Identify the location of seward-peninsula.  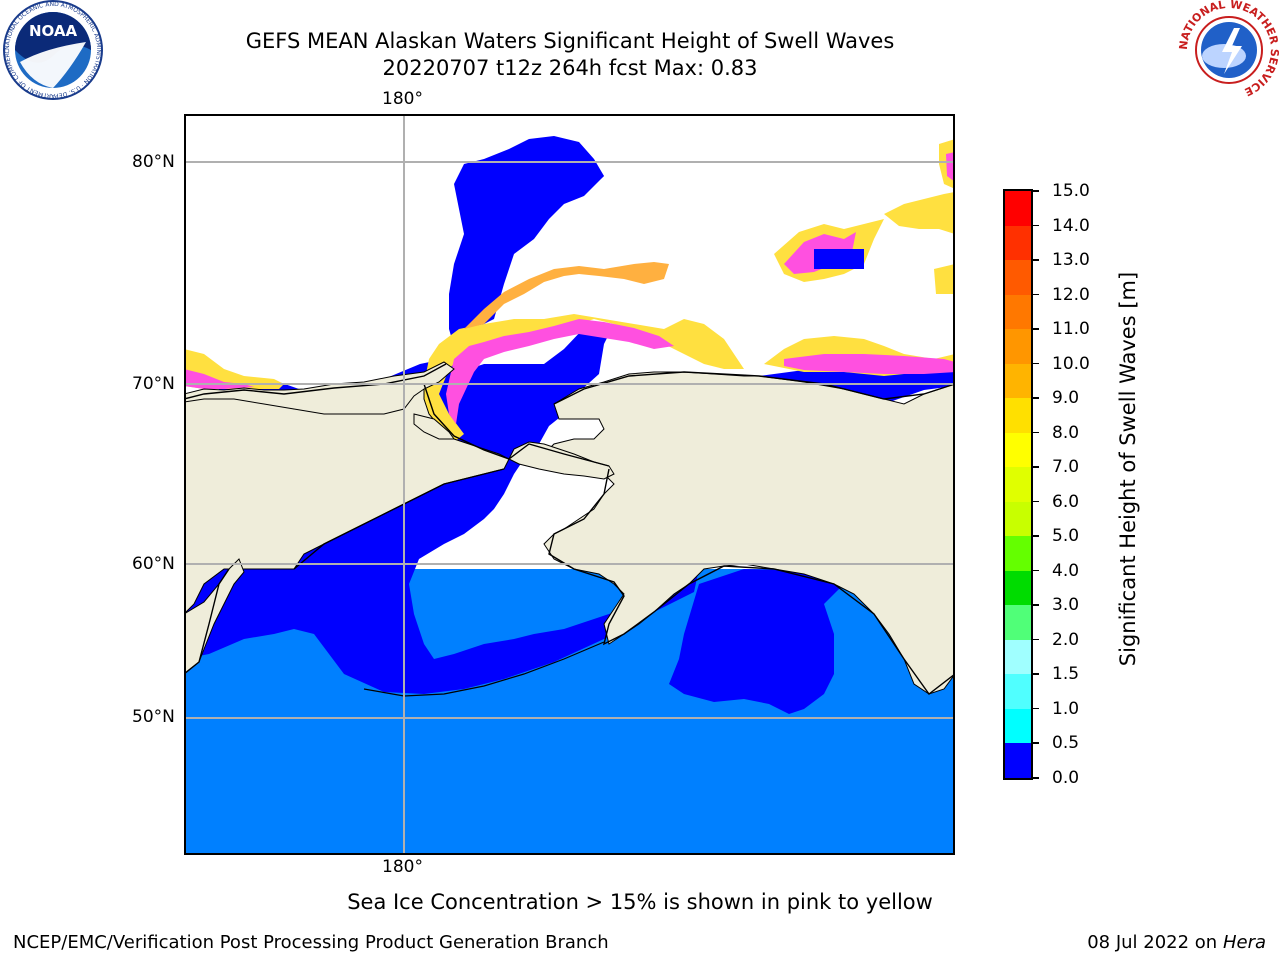
(561, 460).